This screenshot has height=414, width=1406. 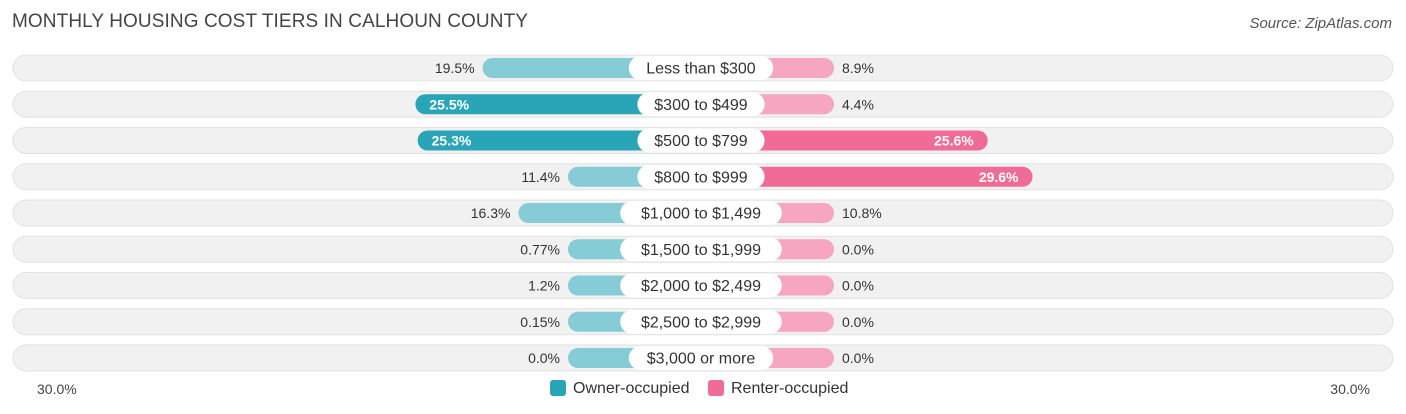 What do you see at coordinates (1350, 389) in the screenshot?
I see `axis-right-label: 30.0%` at bounding box center [1350, 389].